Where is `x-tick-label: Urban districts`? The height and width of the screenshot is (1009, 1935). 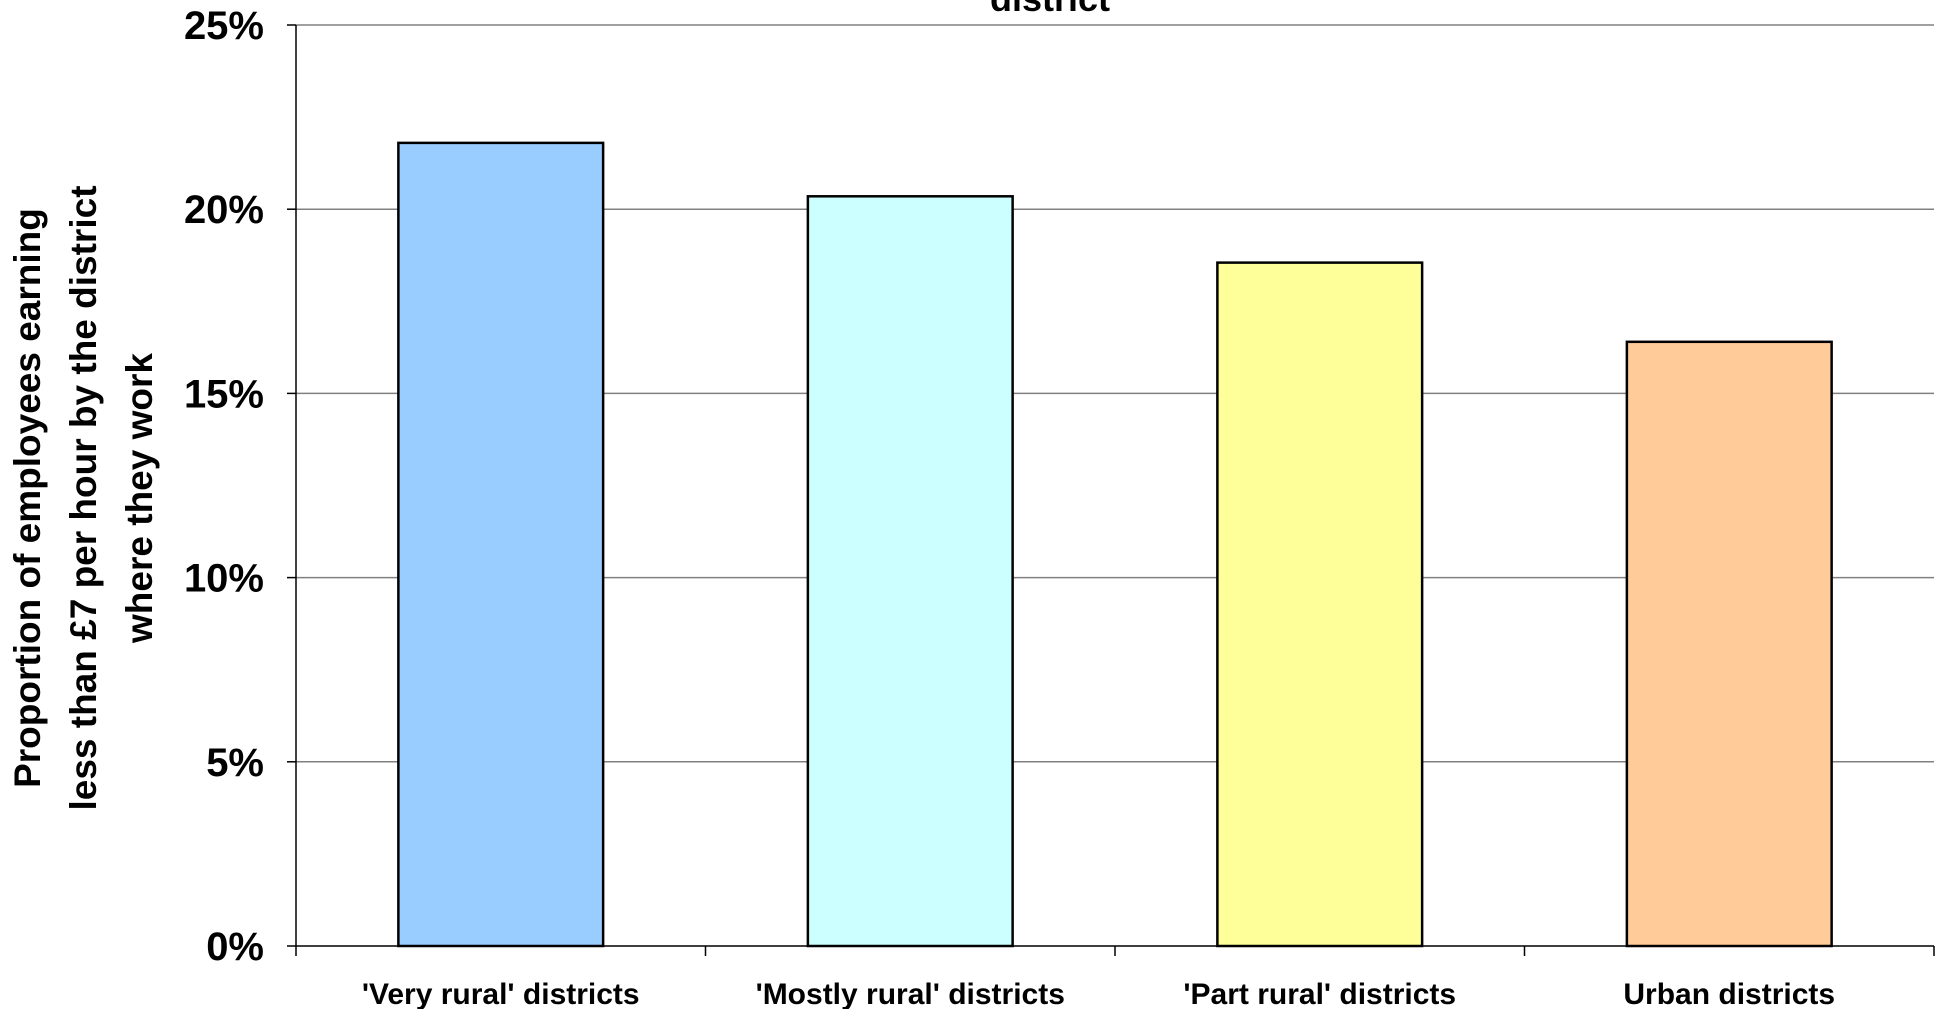 x-tick-label: Urban districts is located at coordinates (1729, 993).